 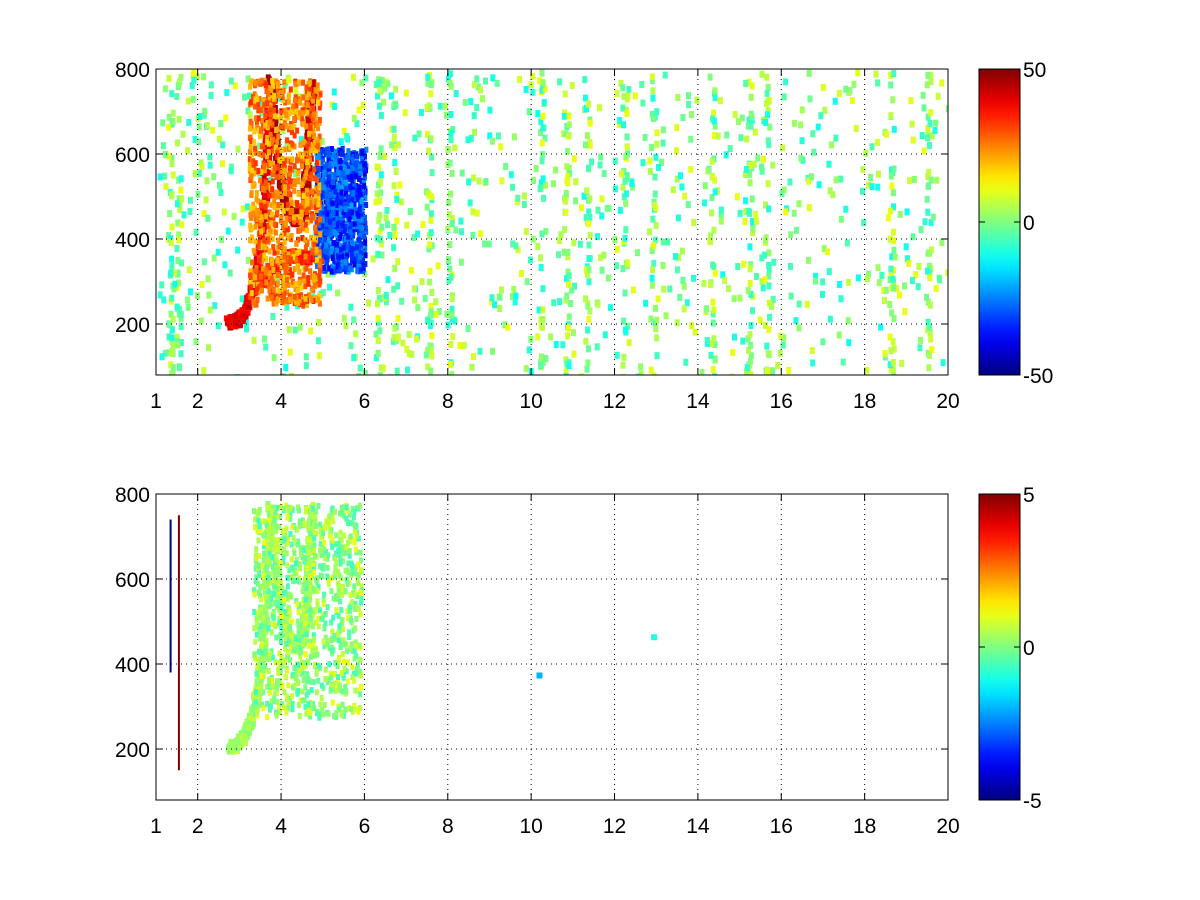 I want to click on colorbar-label: -50, so click(x=1038, y=376).